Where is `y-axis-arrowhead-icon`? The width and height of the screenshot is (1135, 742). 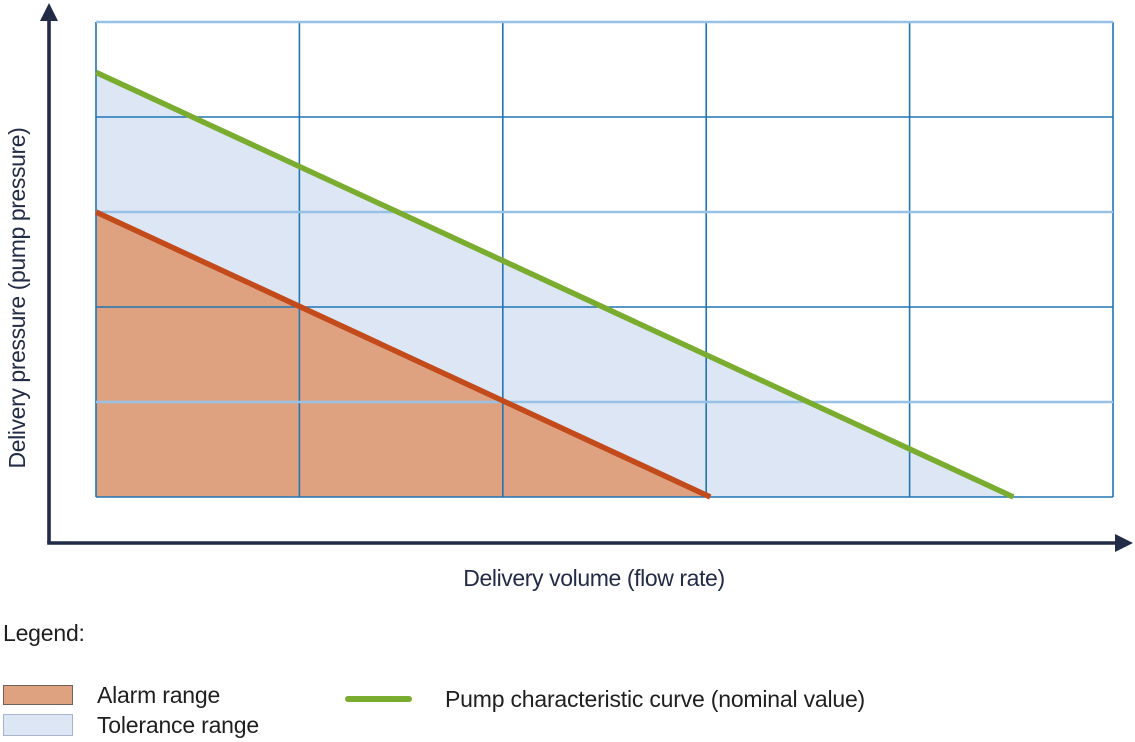 y-axis-arrowhead-icon is located at coordinates (49, 12).